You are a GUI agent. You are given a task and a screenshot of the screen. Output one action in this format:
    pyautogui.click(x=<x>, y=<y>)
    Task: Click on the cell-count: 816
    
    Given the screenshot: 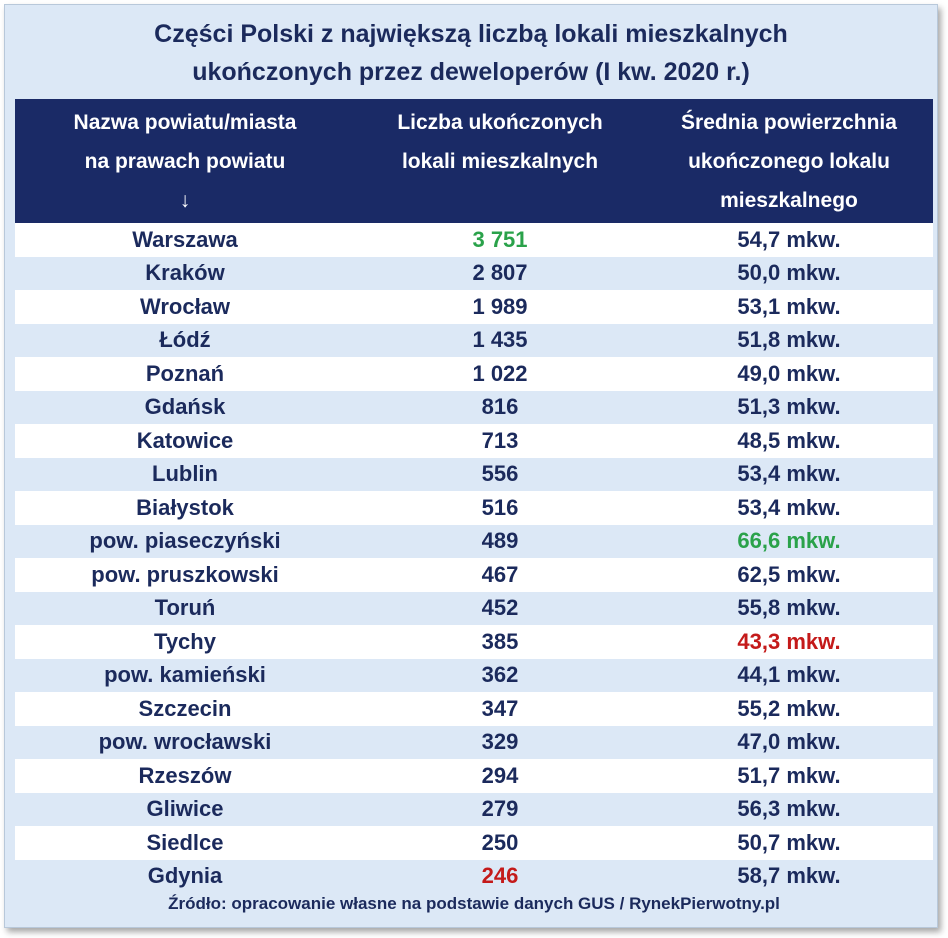 What is the action you would take?
    pyautogui.click(x=500, y=407)
    